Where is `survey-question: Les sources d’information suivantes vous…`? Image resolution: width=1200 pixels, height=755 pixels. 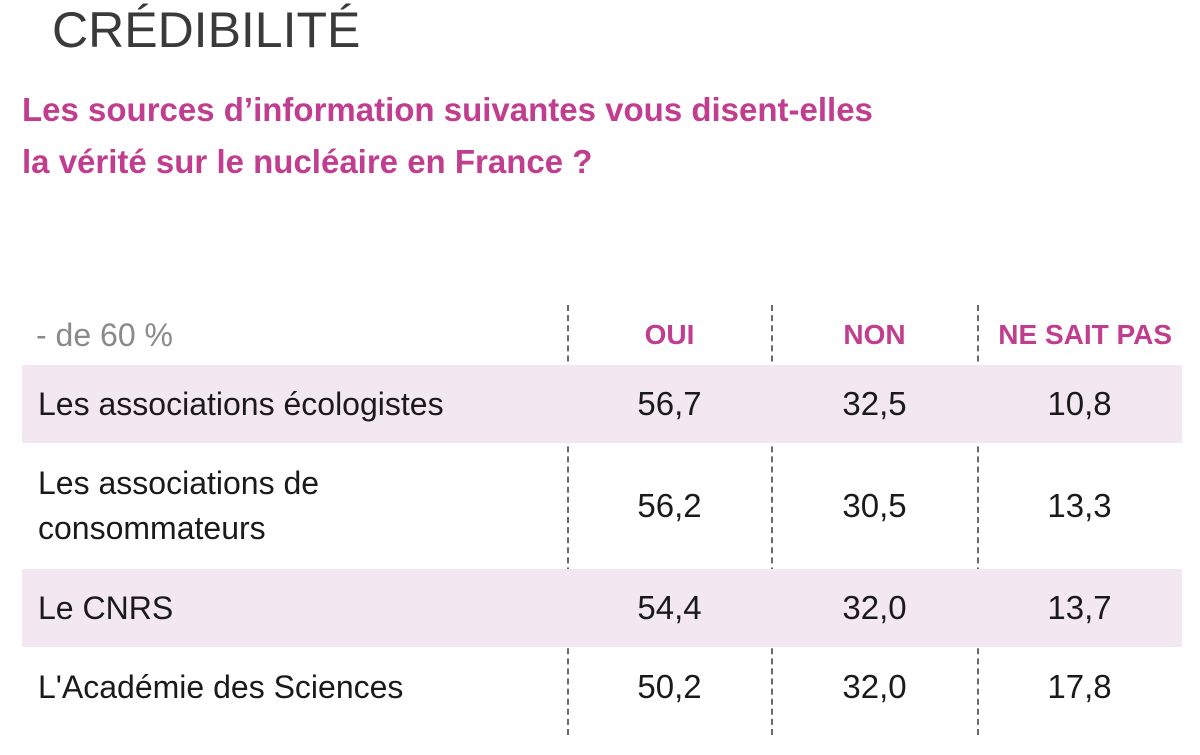 survey-question: Les sources d’information suivantes vous… is located at coordinates (572, 136).